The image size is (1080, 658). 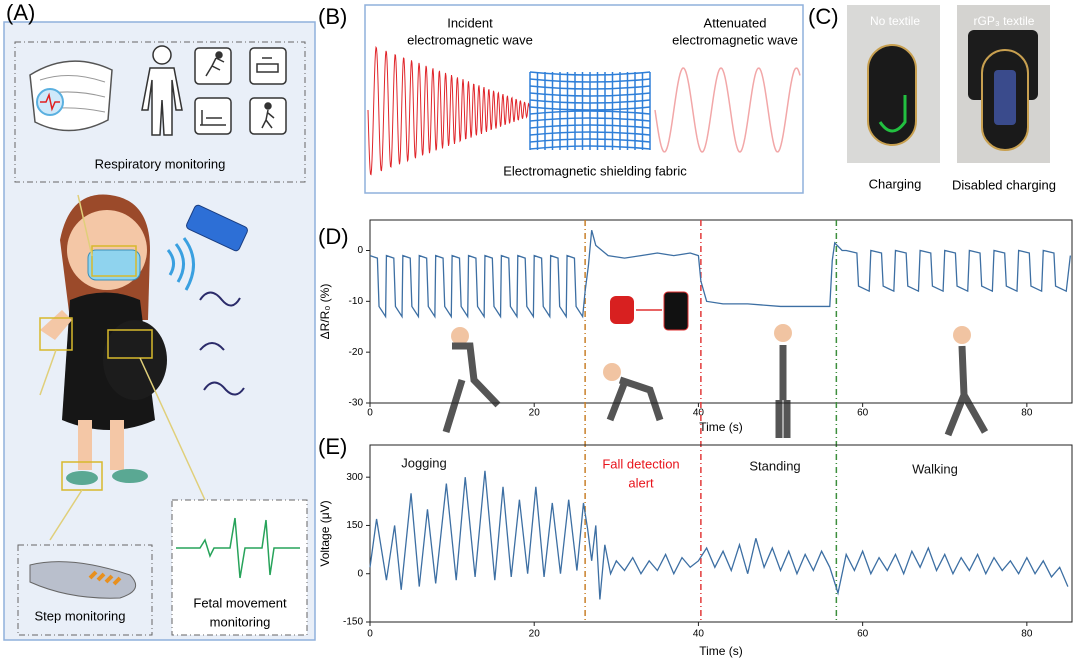 I want to click on annotation: alert, so click(x=641, y=482).